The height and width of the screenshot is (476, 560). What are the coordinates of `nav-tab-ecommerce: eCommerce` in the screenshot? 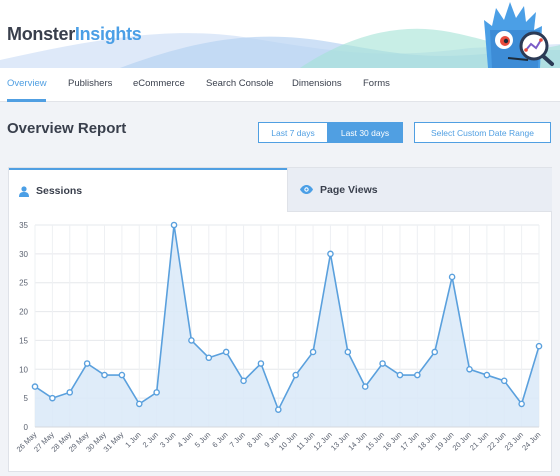 It's located at (159, 83).